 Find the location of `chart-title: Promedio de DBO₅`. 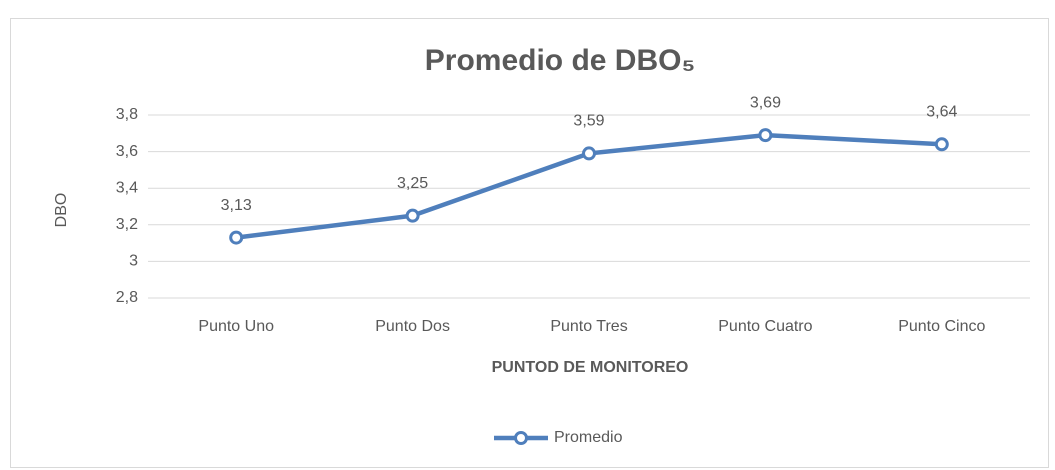

chart-title: Promedio de DBO₅ is located at coordinates (560, 60).